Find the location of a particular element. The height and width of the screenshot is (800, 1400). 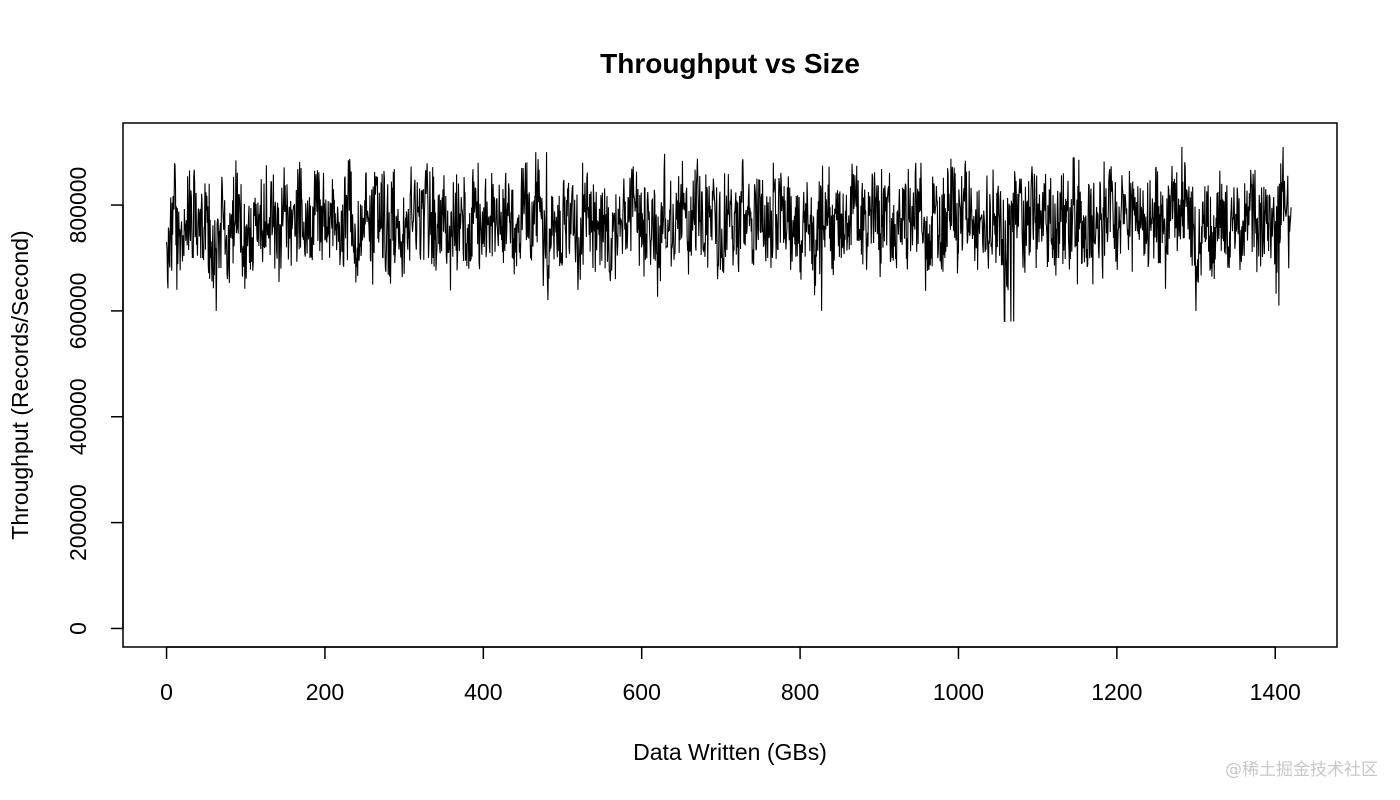

x-tick-label: 1200 is located at coordinates (1116, 692).